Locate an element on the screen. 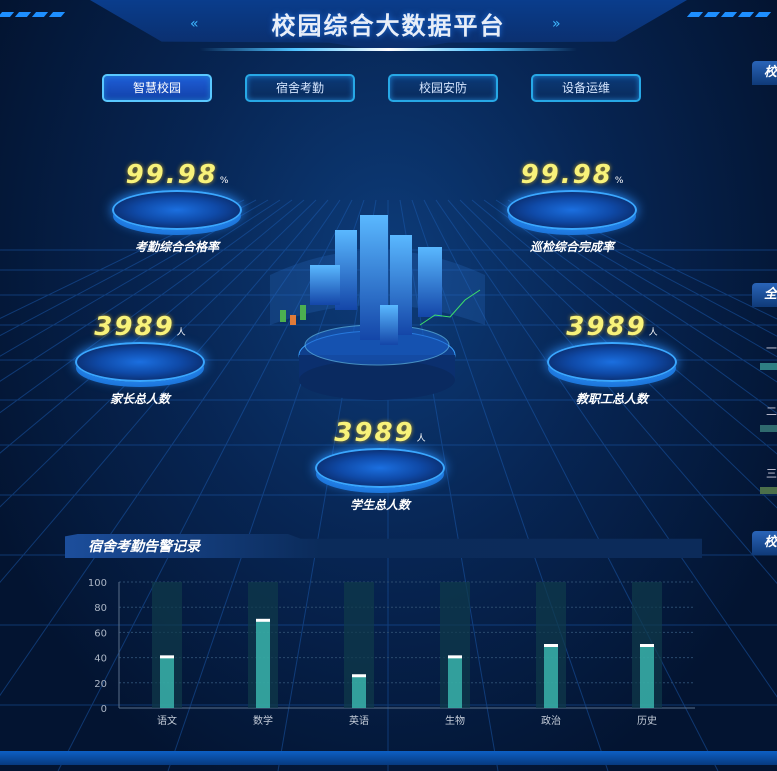 This screenshot has height=771, width=777. stat-label: 考勤综合合格率 is located at coordinates (176, 247).